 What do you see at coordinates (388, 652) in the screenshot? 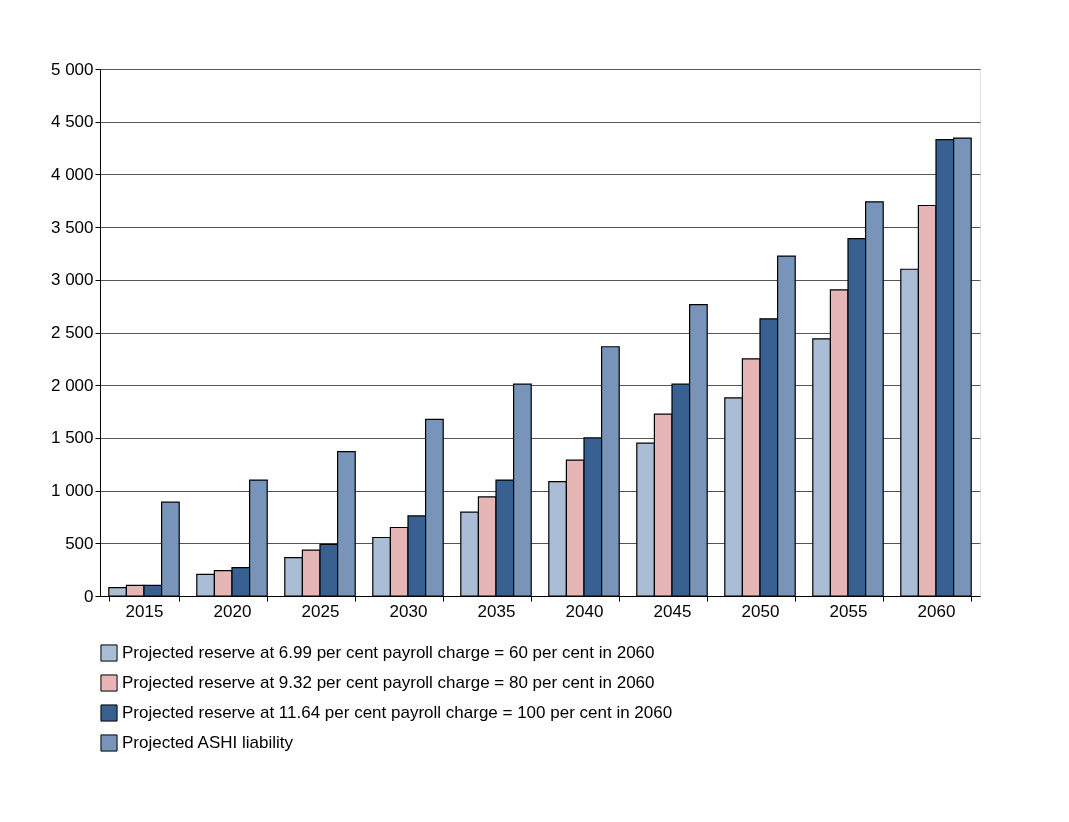
I see `legend-label: Projected reserve at 6.99 per cent payroll charge = 60 per cent in 2060` at bounding box center [388, 652].